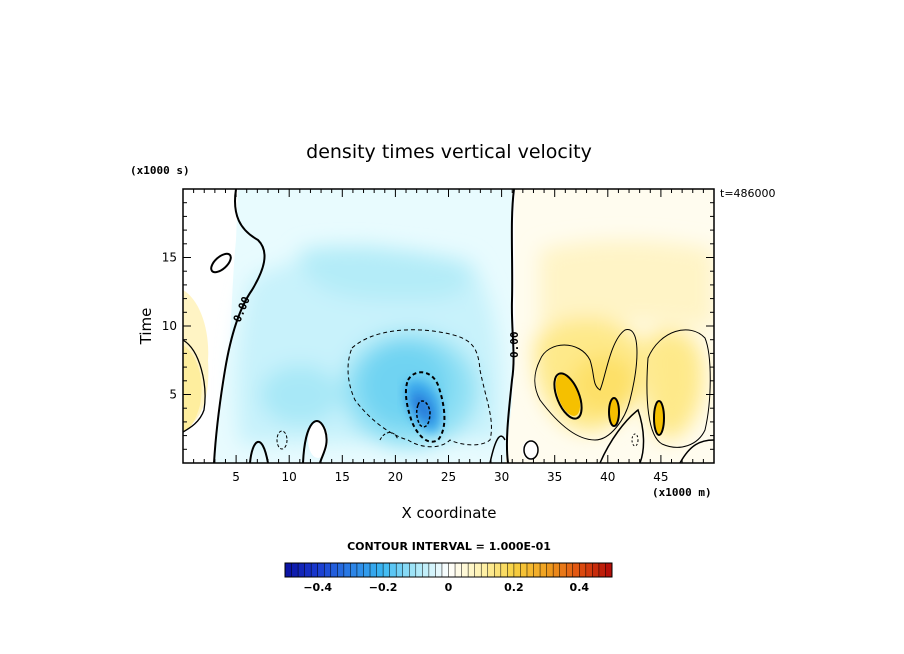  I want to click on x-tick-label: 20, so click(395, 477).